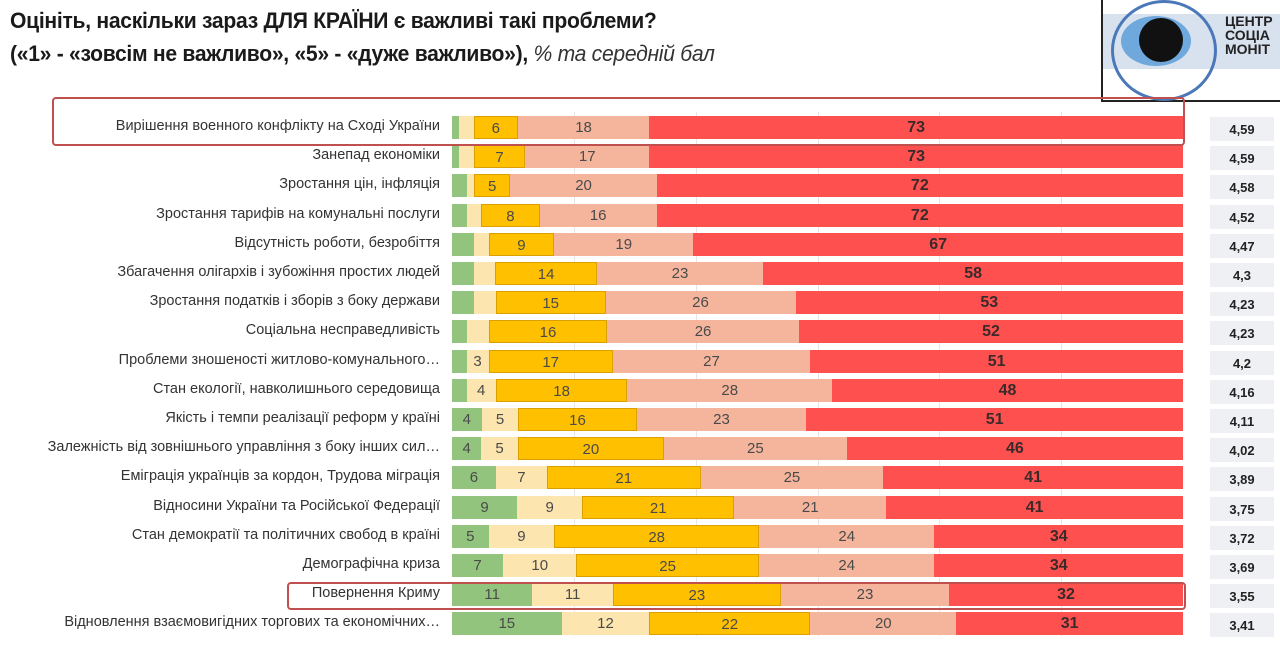 The width and height of the screenshot is (1280, 646). I want to click on bar-segment-4: 28, so click(730, 390).